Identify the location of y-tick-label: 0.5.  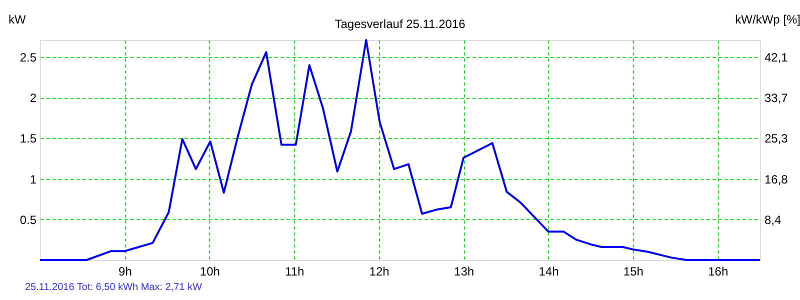
(28, 219).